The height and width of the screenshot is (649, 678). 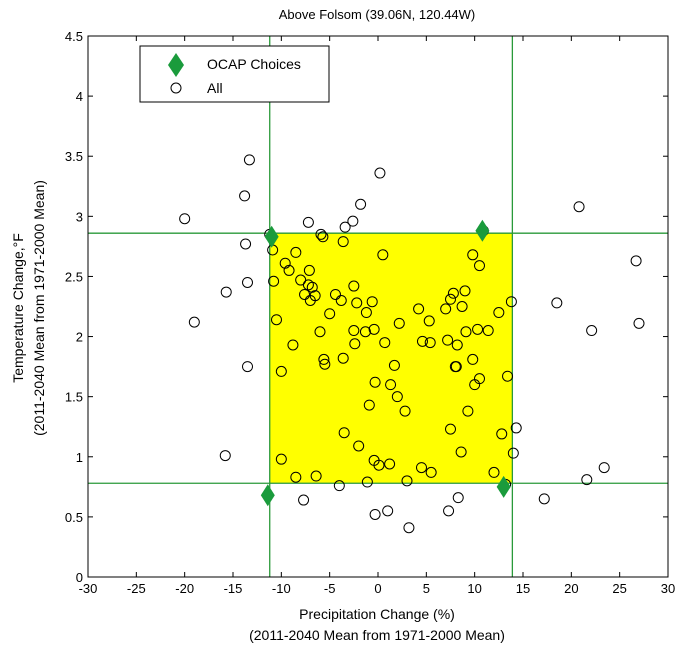 What do you see at coordinates (215, 88) in the screenshot?
I see `legend-label-all: All` at bounding box center [215, 88].